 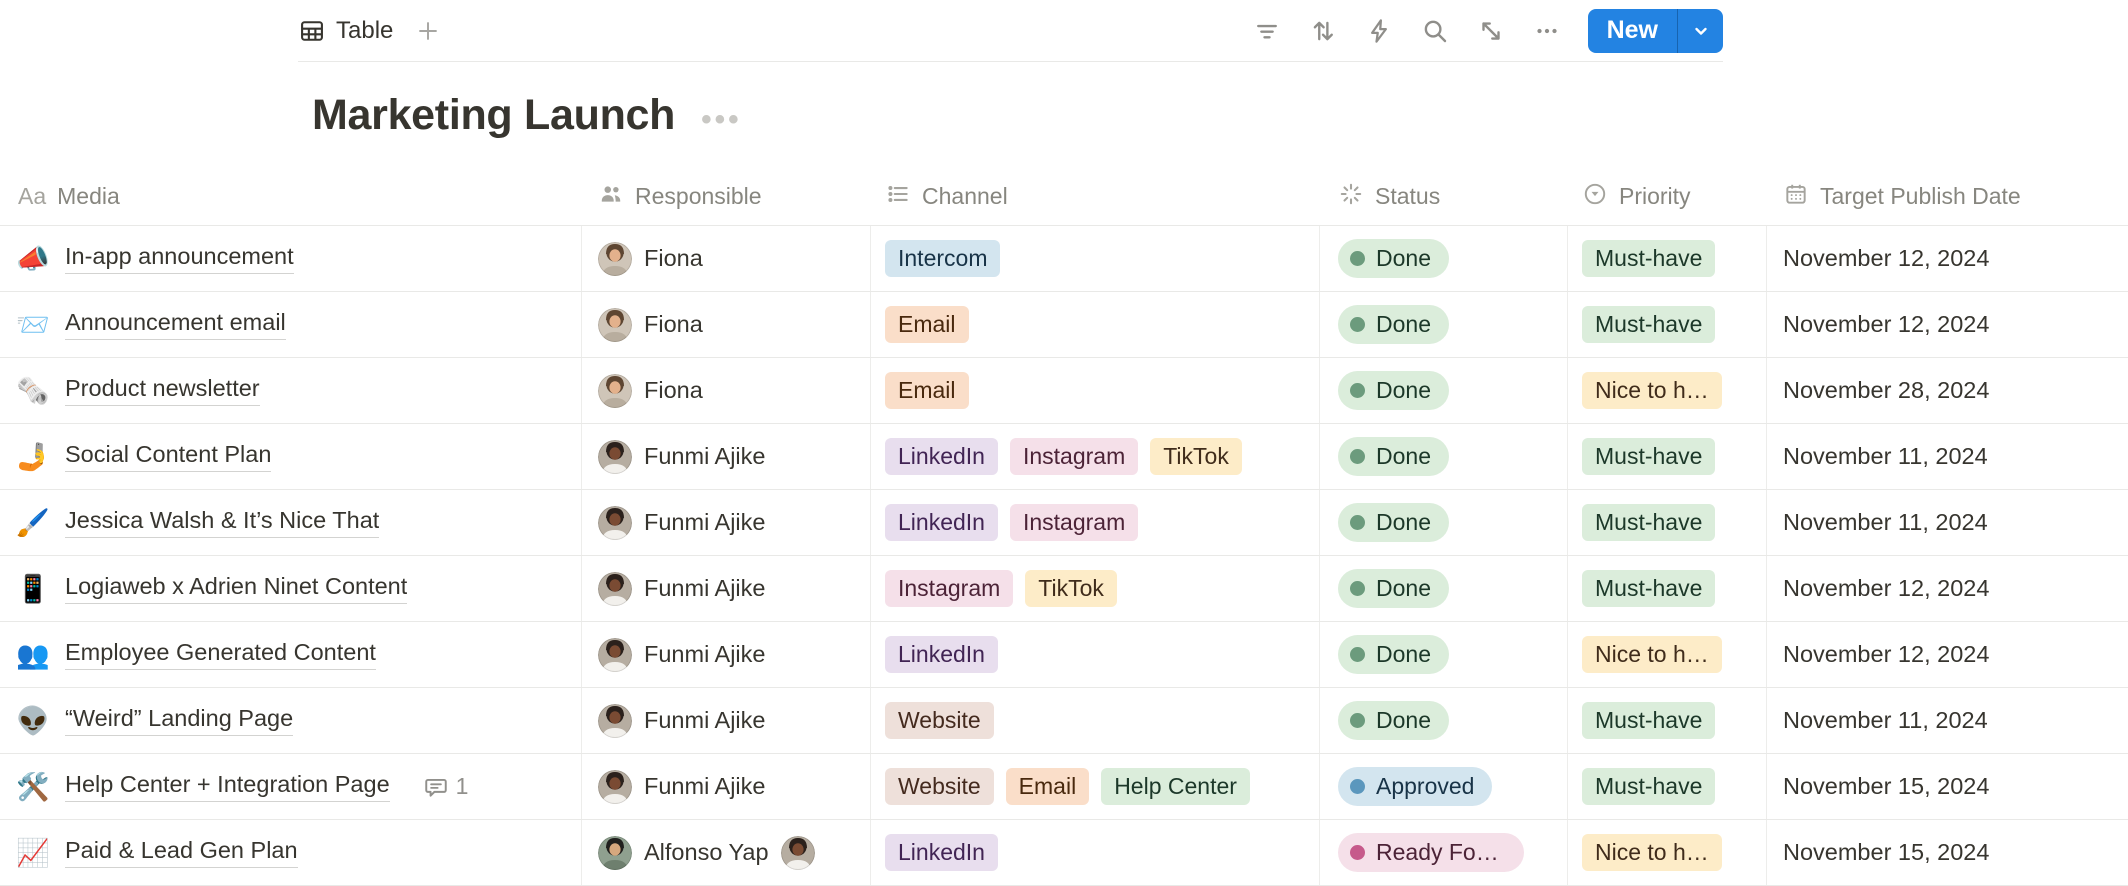 I want to click on more-options-icon, so click(x=1547, y=31).